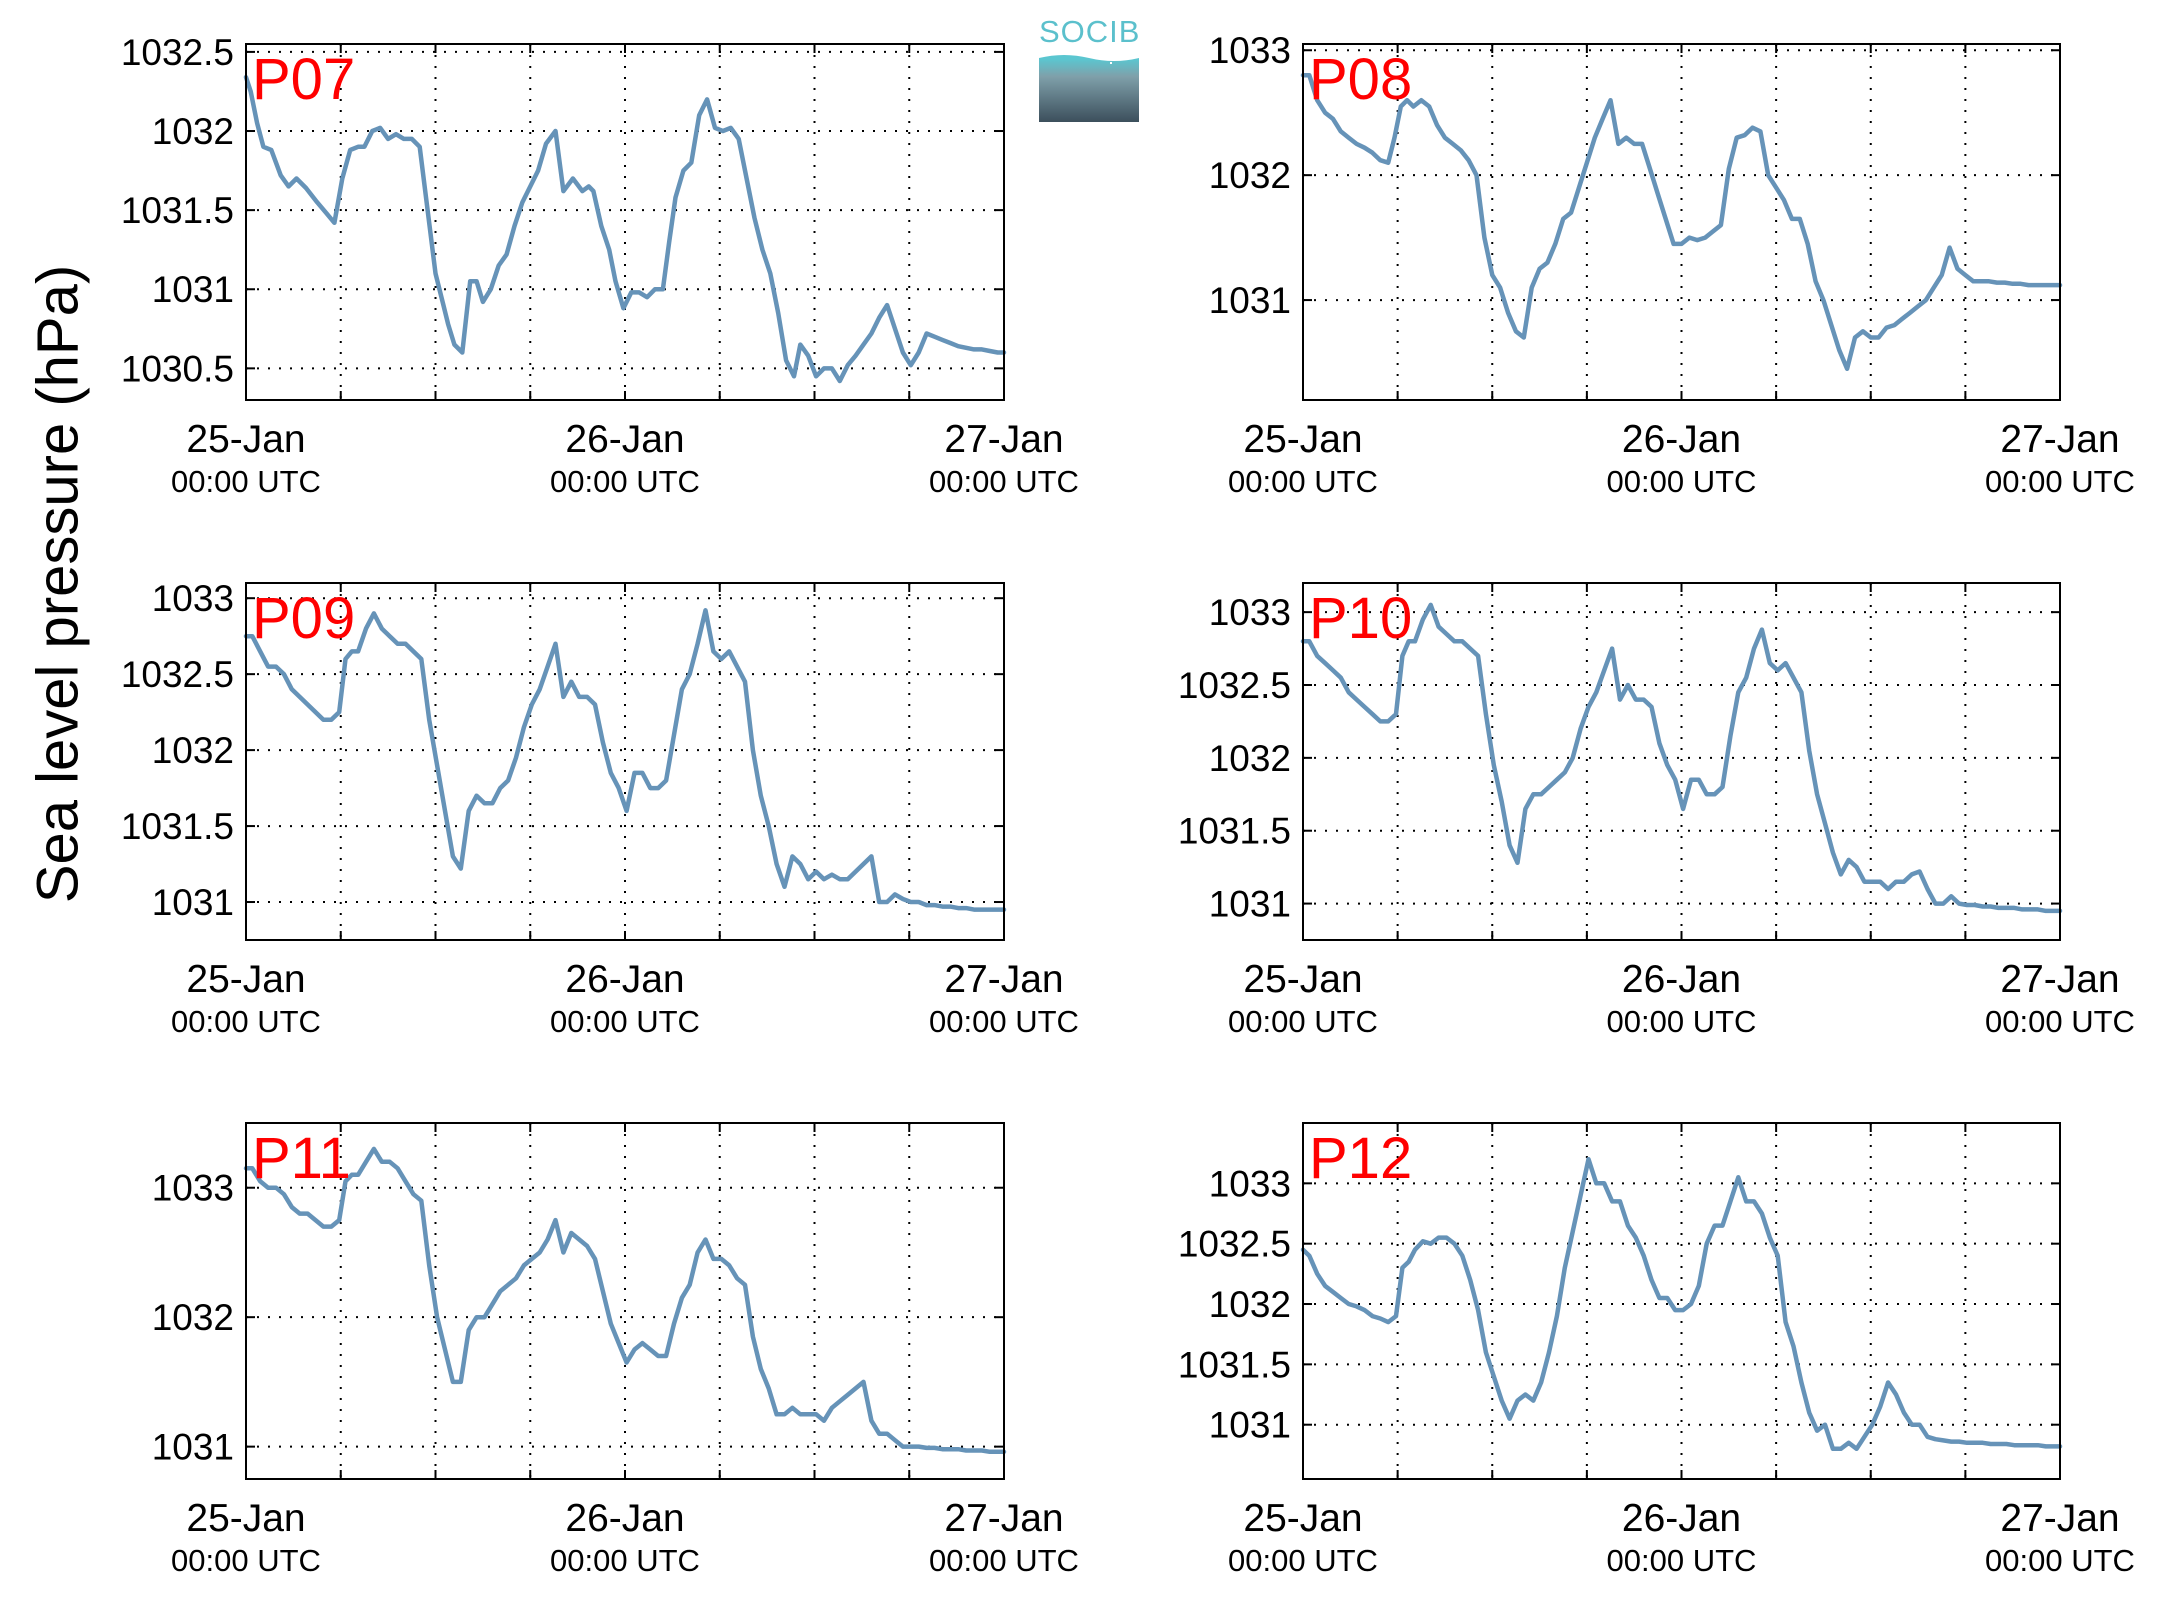  I want to click on panel-label: P07, so click(303, 79).